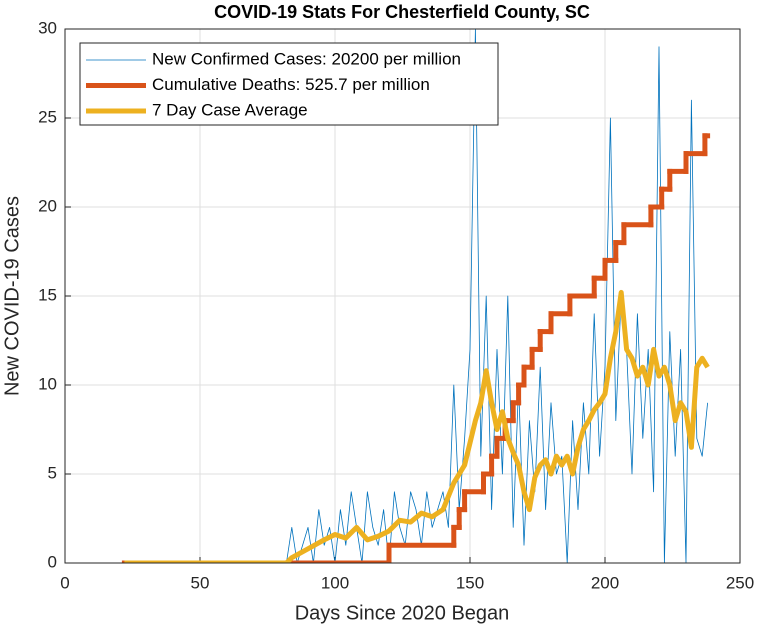 This screenshot has height=630, width=761. I want to click on y-tick-label: 25, so click(47, 116).